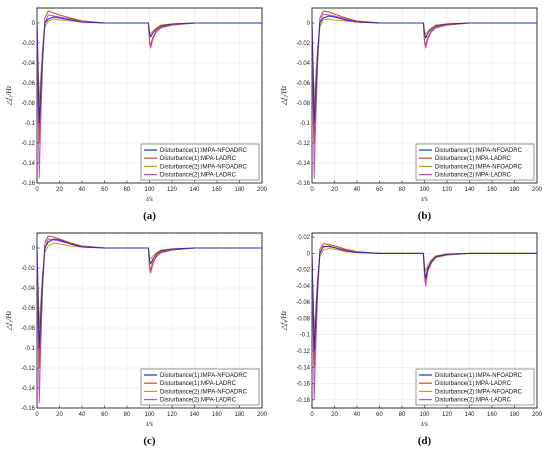  Describe the element at coordinates (303, 401) in the screenshot. I see `y-tick-label: -0.18` at that location.